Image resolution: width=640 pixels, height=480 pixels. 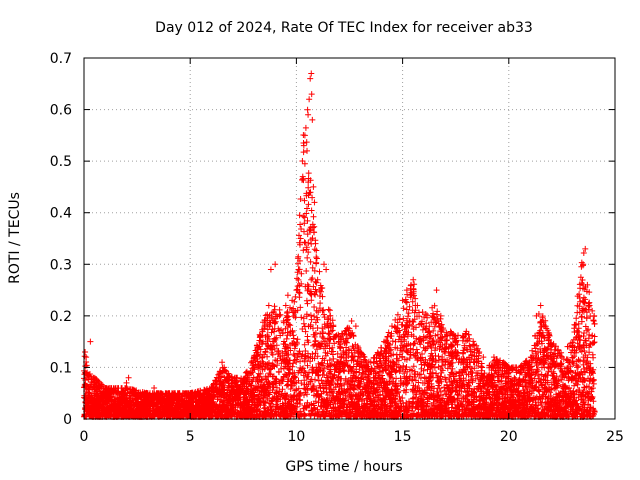 What do you see at coordinates (61, 59) in the screenshot?
I see `y-tick-label: 0.7` at bounding box center [61, 59].